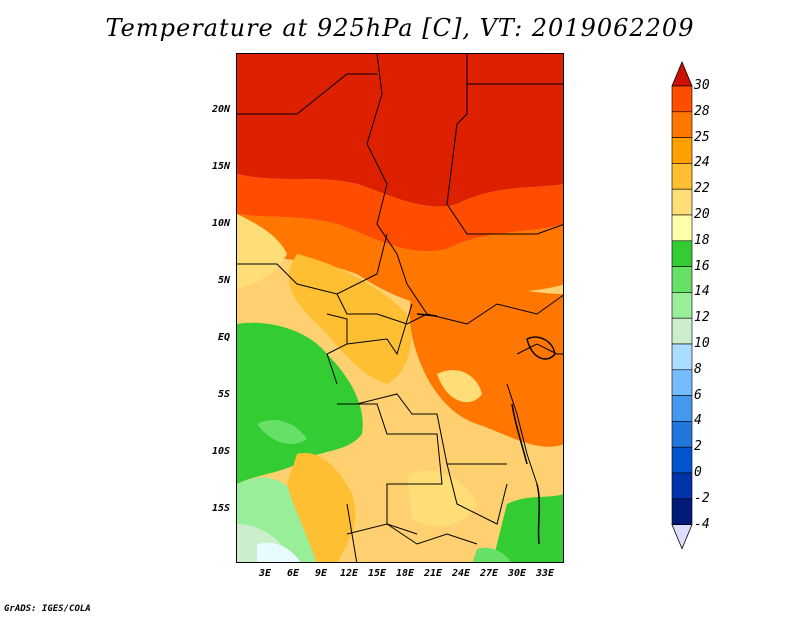 This screenshot has height=618, width=800. I want to click on lat-label-EQ: EQ, so click(223, 337).